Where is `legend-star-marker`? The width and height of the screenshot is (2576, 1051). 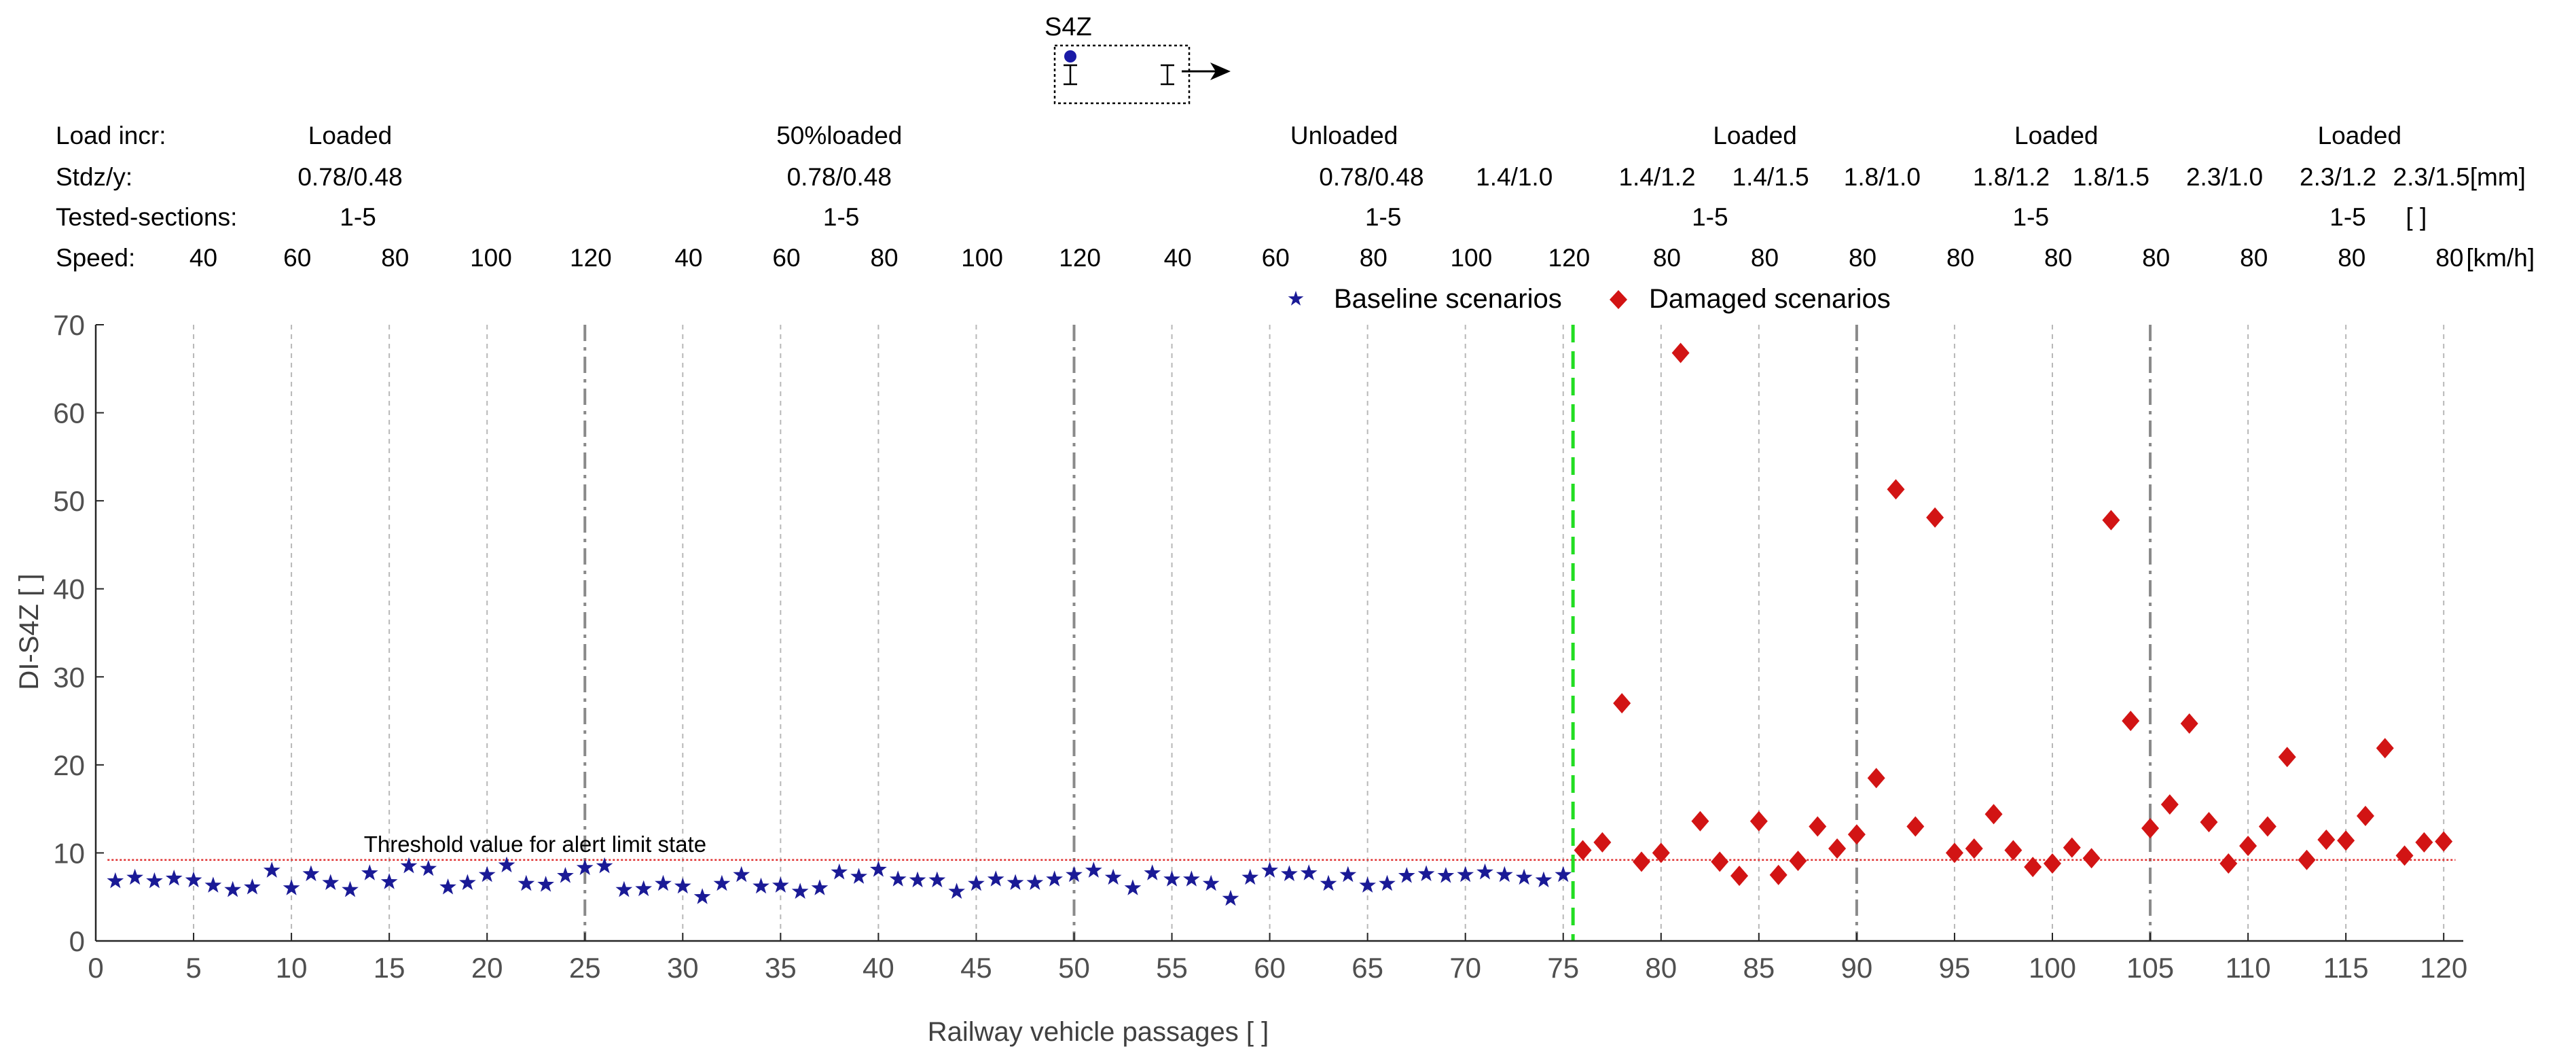
legend-star-marker is located at coordinates (1296, 299).